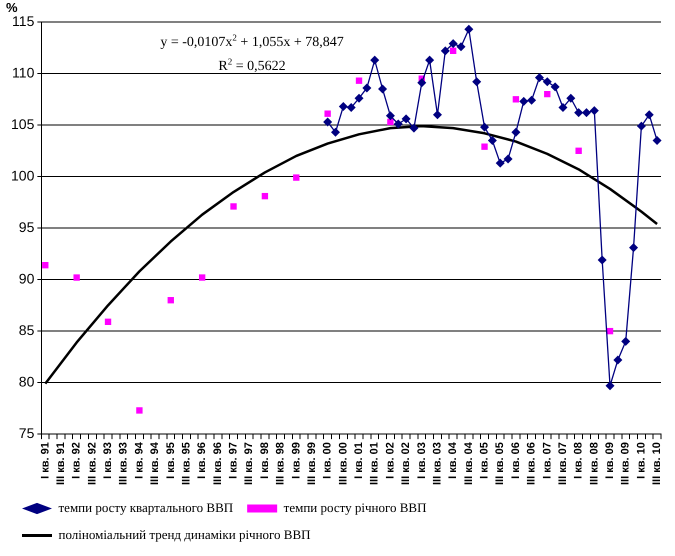 The width and height of the screenshot is (675, 556). Describe the element at coordinates (108, 460) in the screenshot. I see `x-tick-label: I кв. 93` at that location.